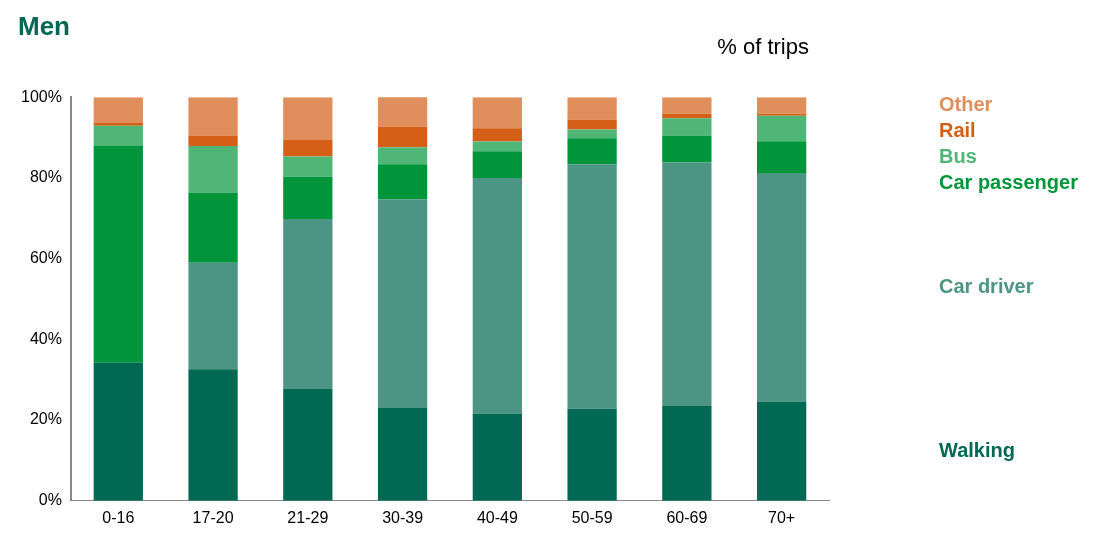 This screenshot has width=1107, height=544. Describe the element at coordinates (687, 517) in the screenshot. I see `x-tick-label: 60-69` at that location.